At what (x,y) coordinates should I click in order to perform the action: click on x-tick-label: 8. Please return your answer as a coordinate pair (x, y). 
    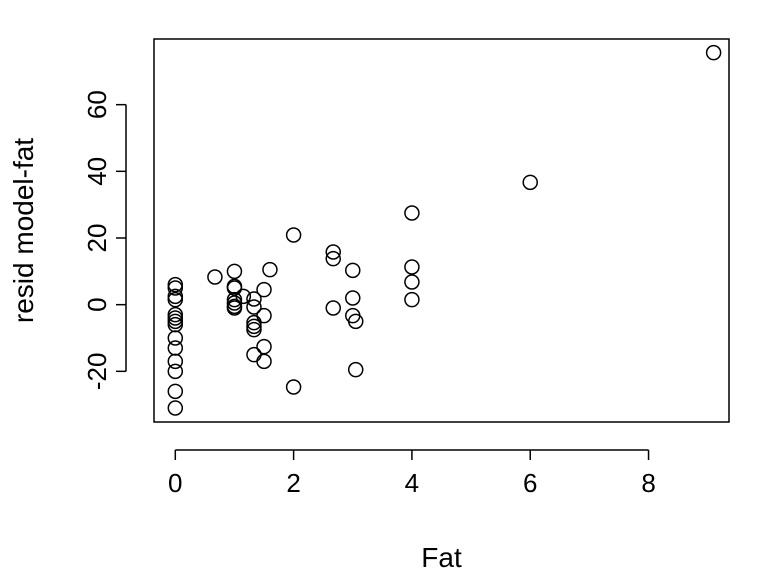
    Looking at the image, I should click on (648, 483).